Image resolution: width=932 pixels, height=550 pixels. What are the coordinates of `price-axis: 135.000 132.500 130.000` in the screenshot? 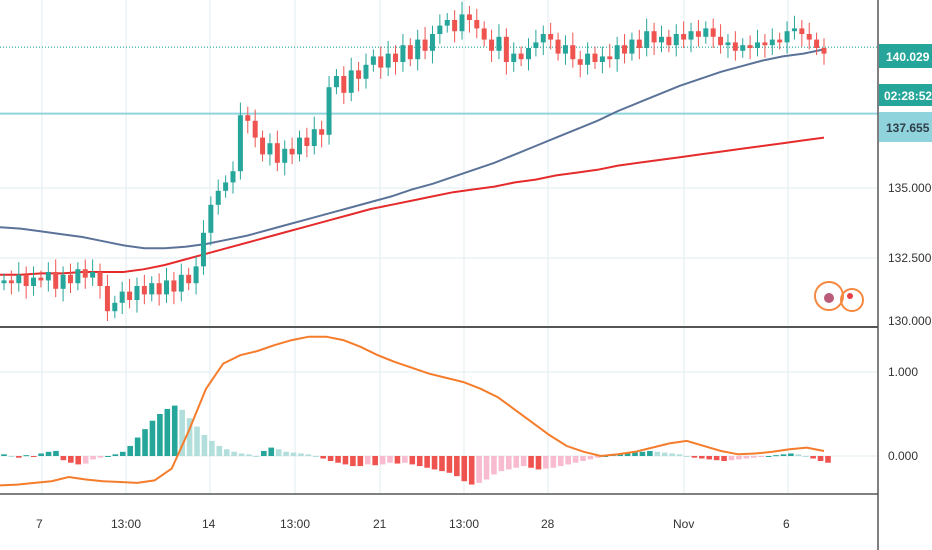 It's located at (910, 254).